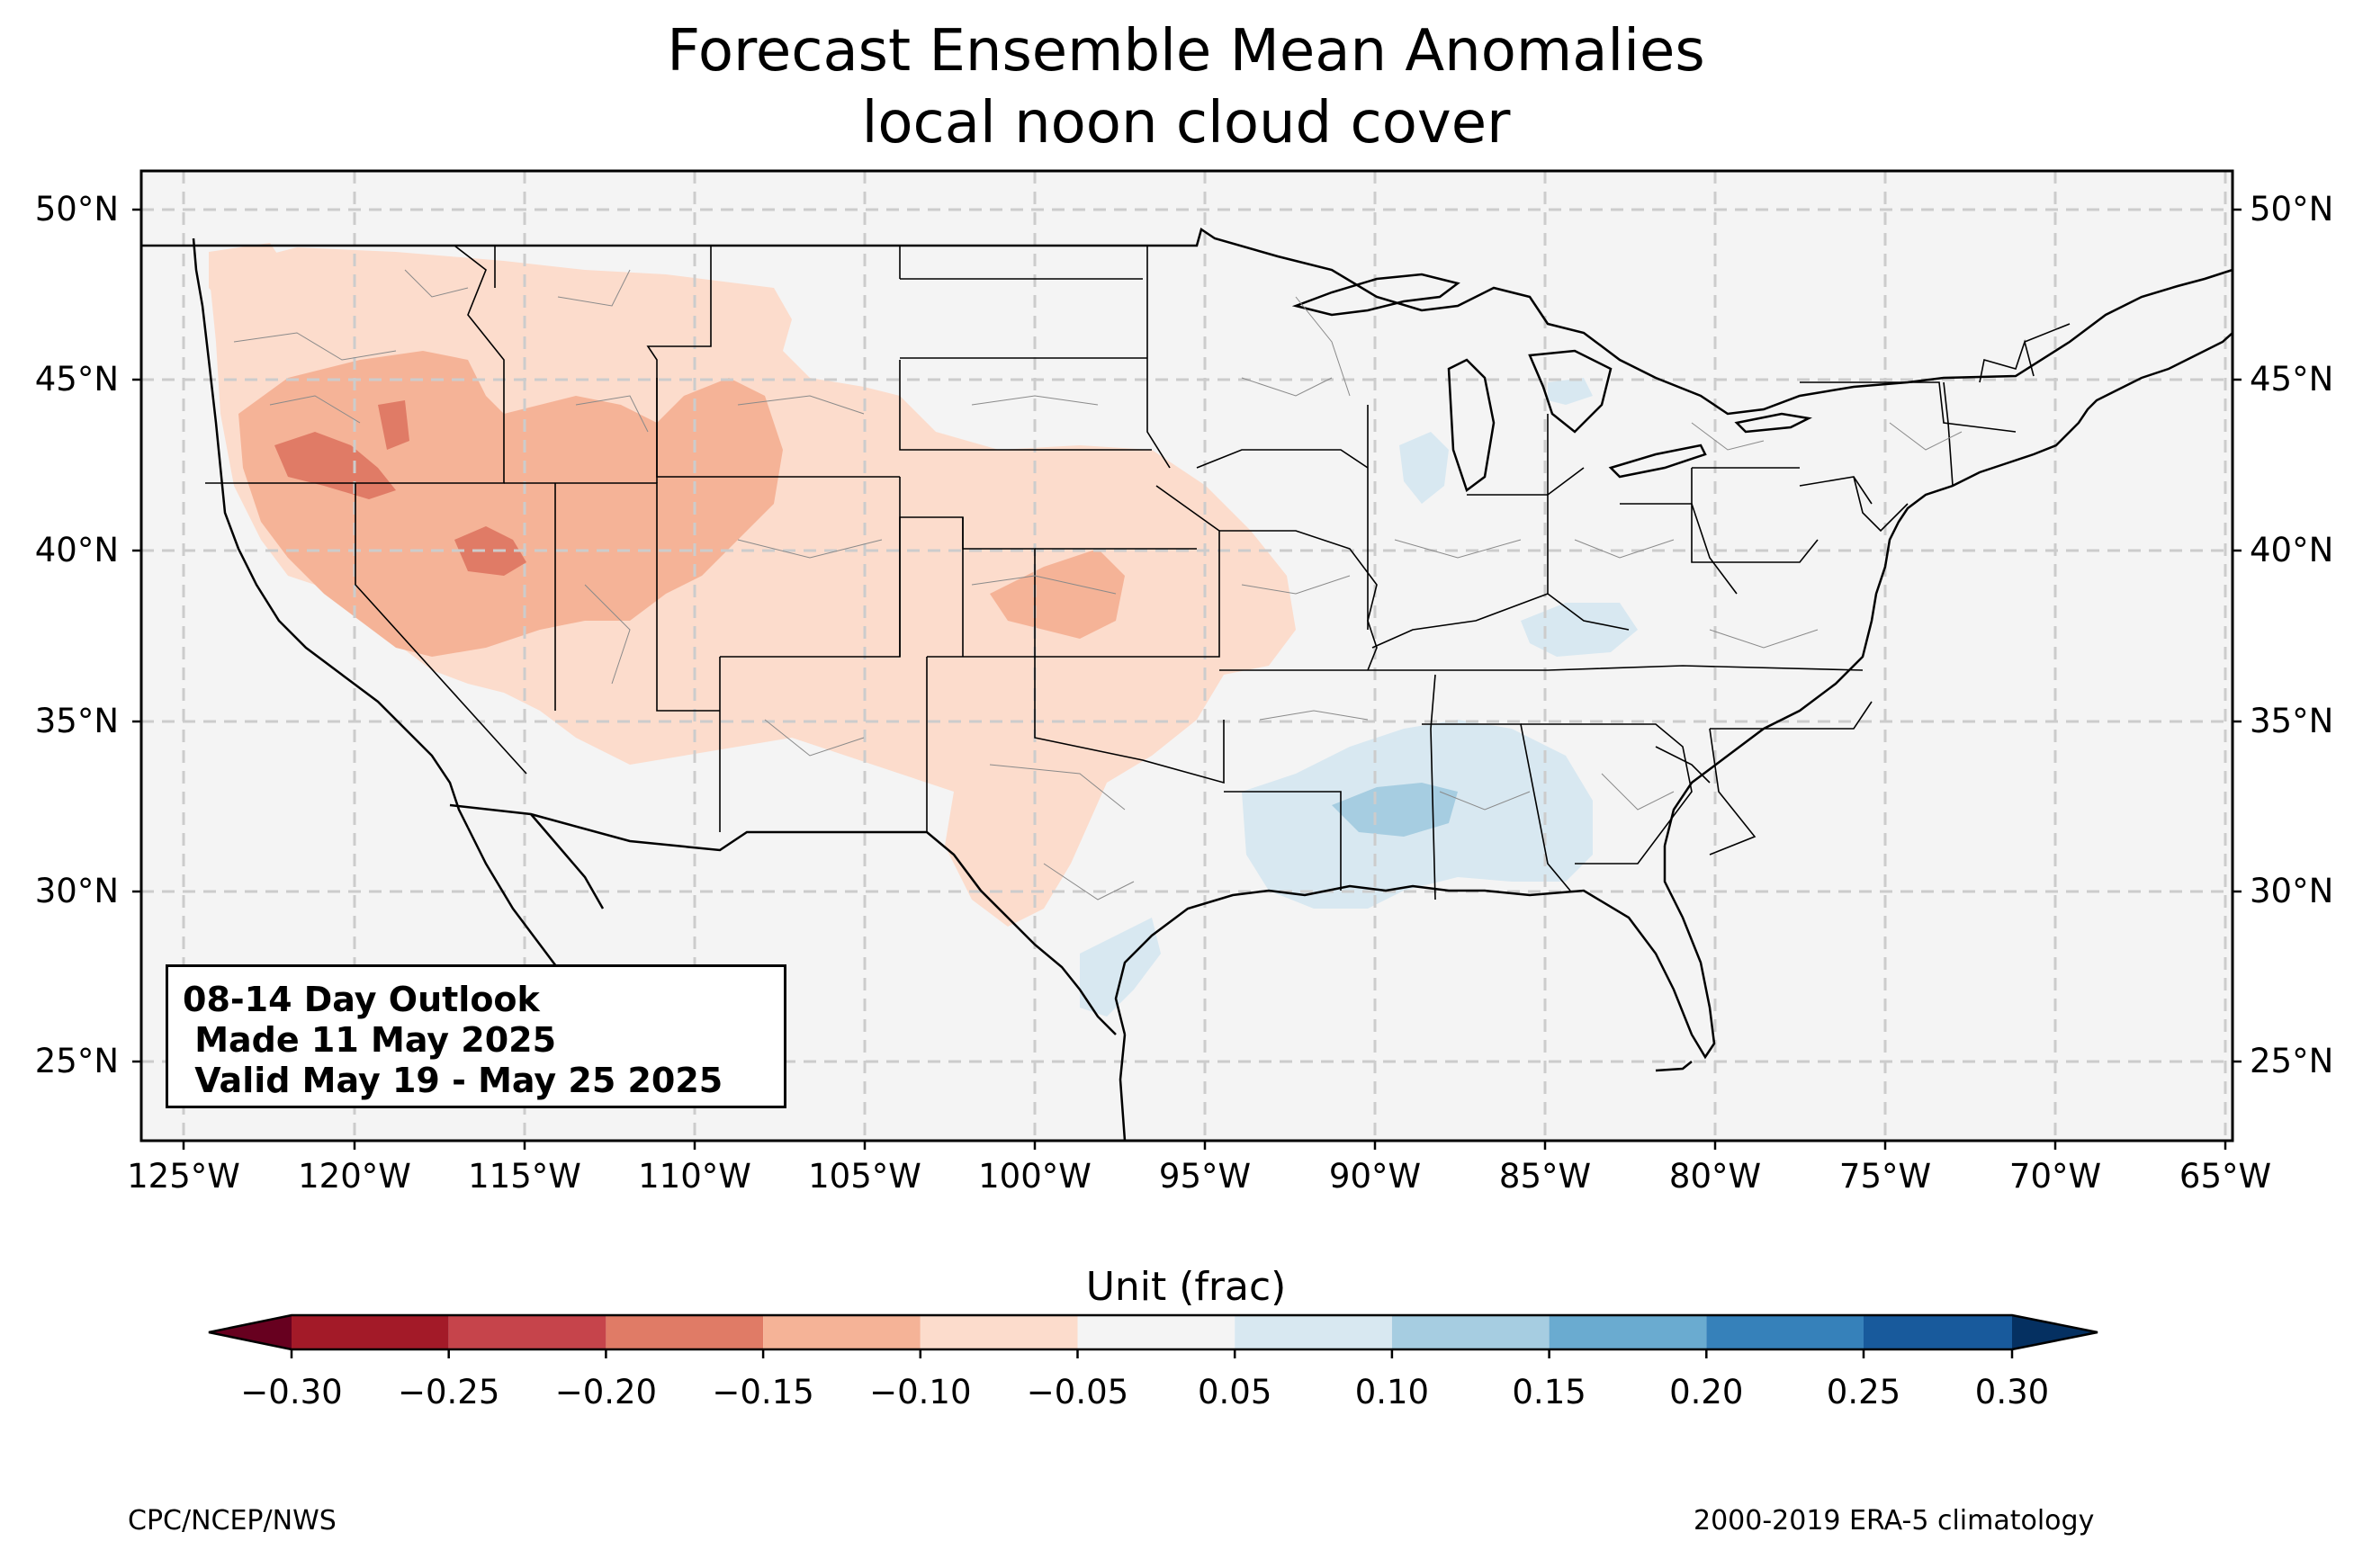  What do you see at coordinates (1424, 468) in the screenshot?
I see `anomaly-light-blue-iowa-illinois` at bounding box center [1424, 468].